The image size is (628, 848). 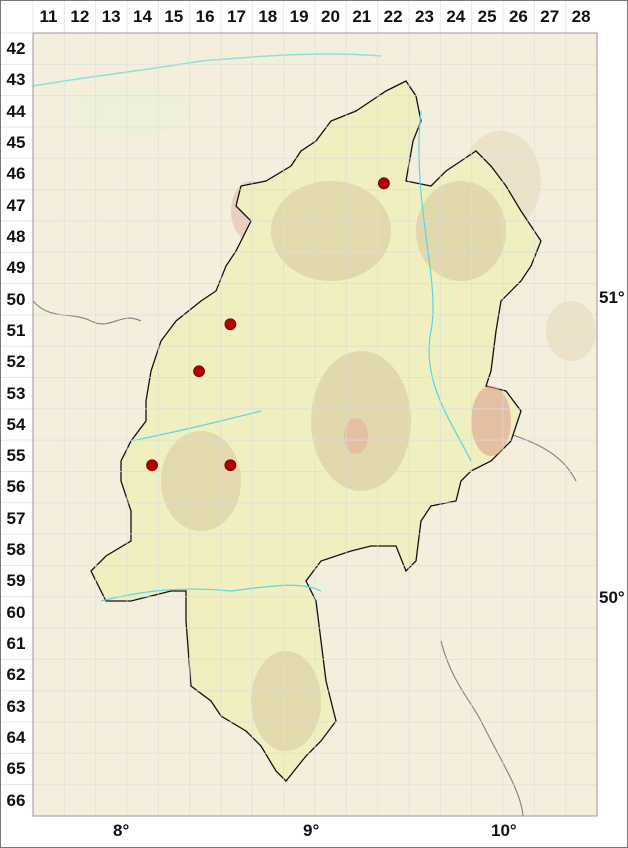 What do you see at coordinates (16, 80) in the screenshot?
I see `row-label: 43` at bounding box center [16, 80].